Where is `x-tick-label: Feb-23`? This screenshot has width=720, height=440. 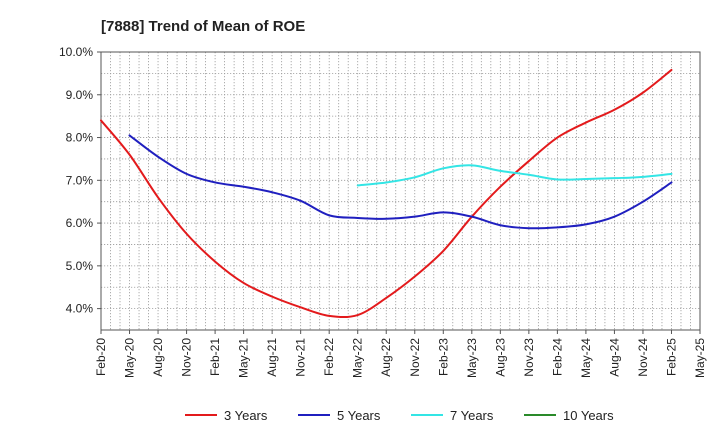
x-tick-label: Feb-23 is located at coordinates (443, 357).